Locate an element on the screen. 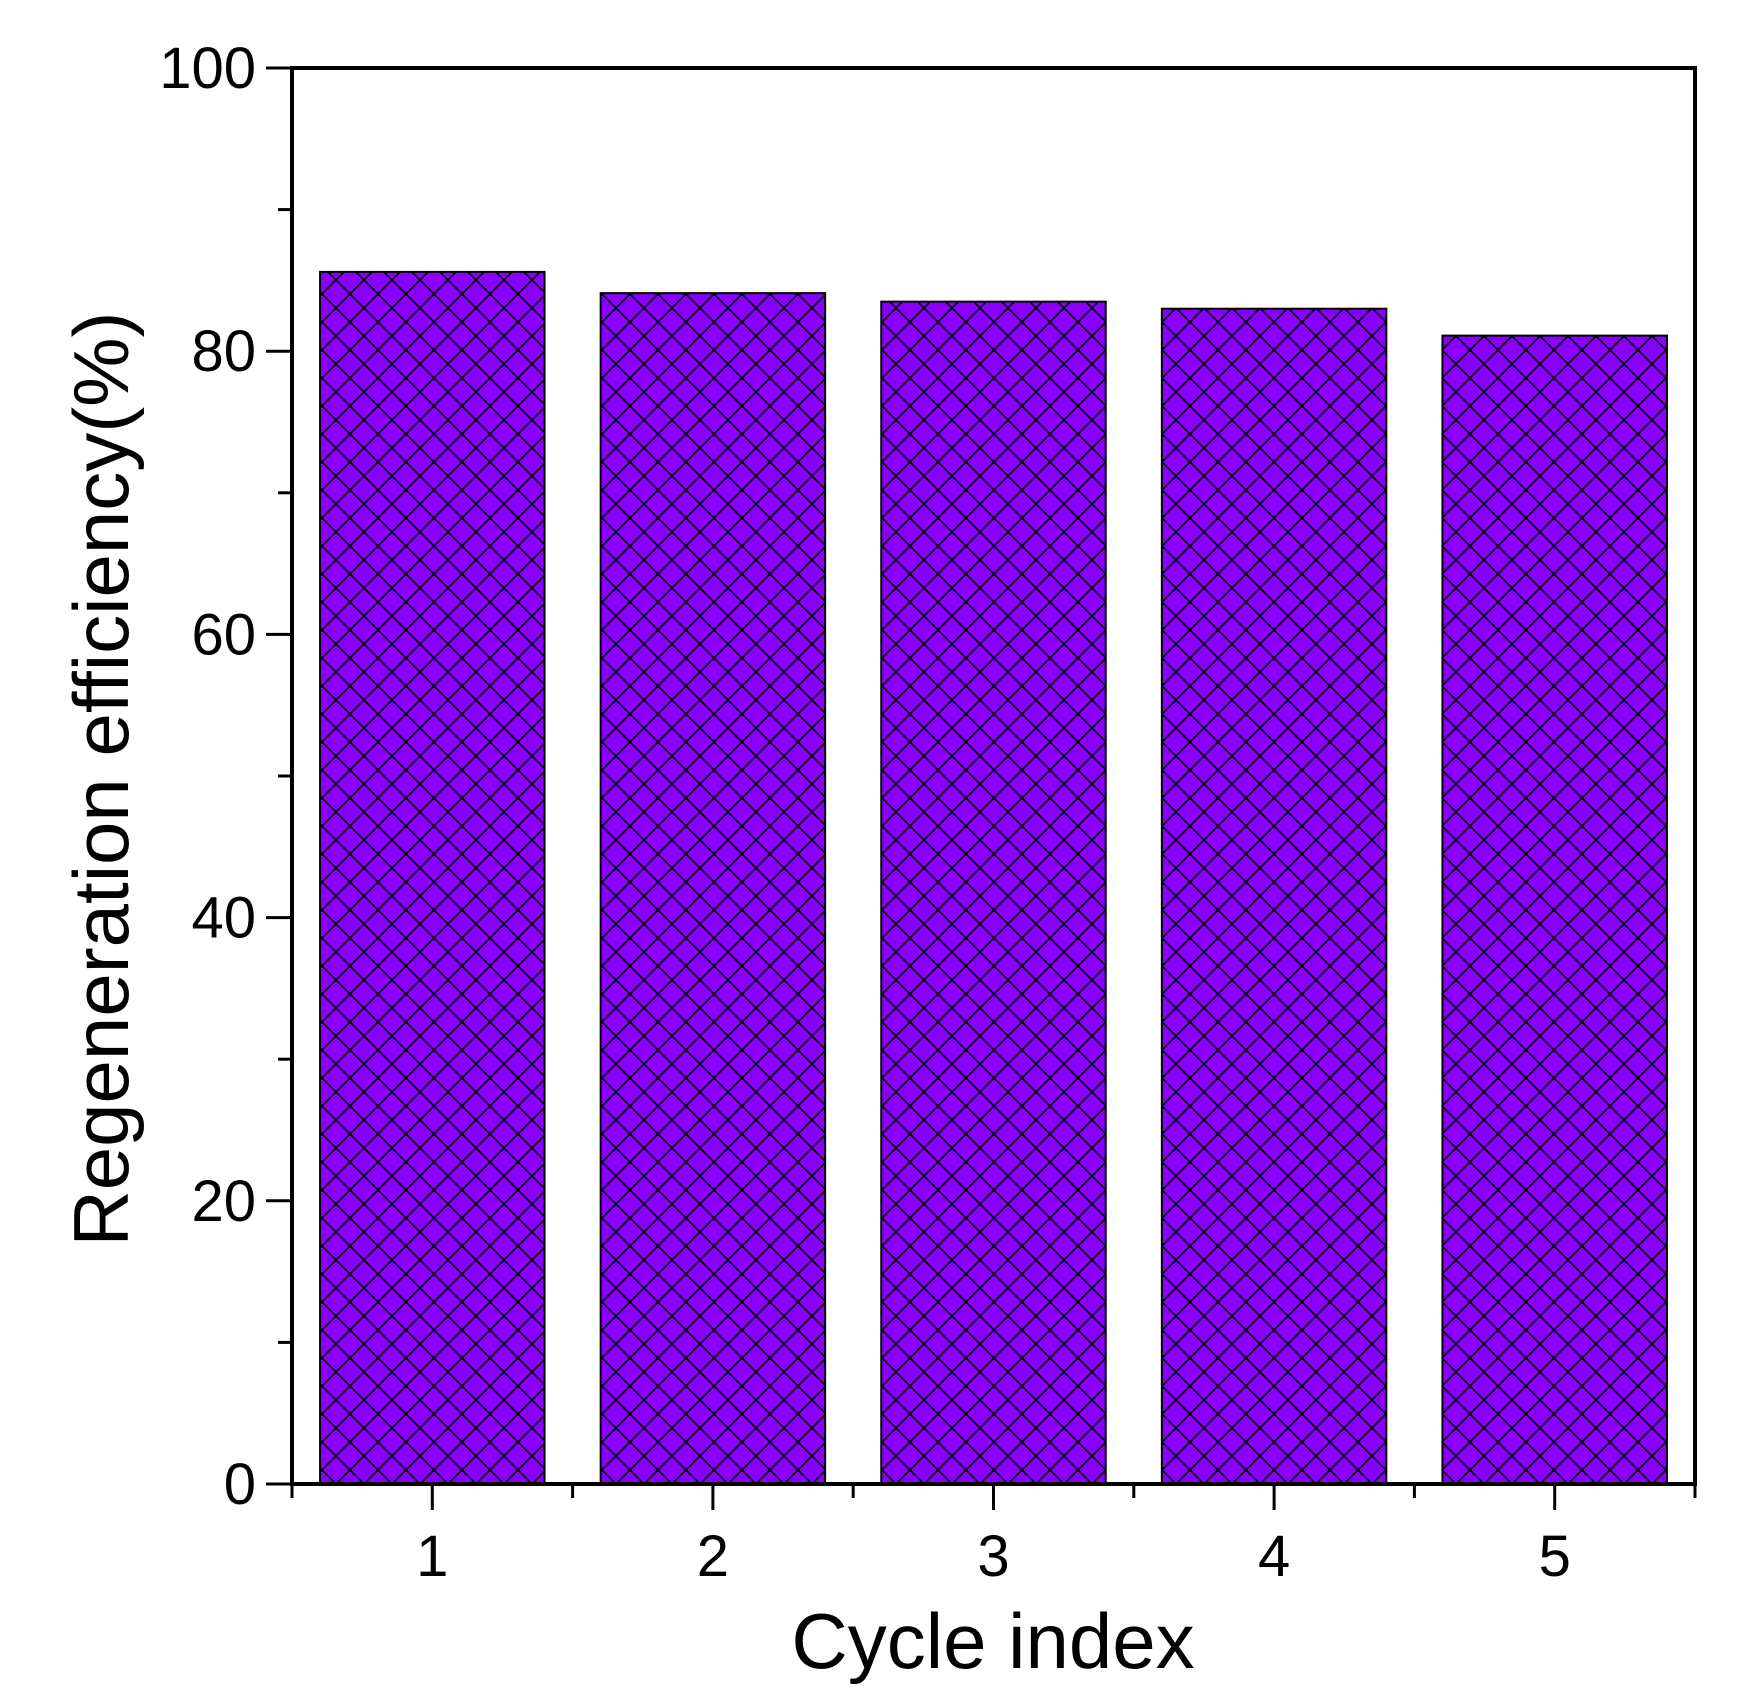 The height and width of the screenshot is (1694, 1744). y-tick-label: 20 is located at coordinates (223, 1201).